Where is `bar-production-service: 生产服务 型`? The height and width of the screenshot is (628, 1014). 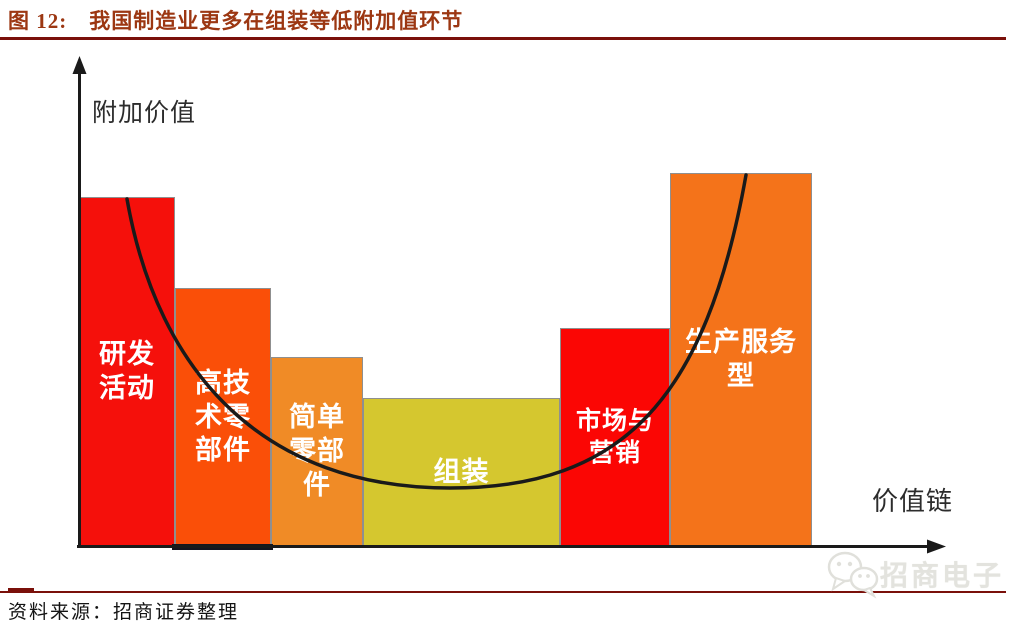
bar-production-service: 生产服务 型 is located at coordinates (741, 360).